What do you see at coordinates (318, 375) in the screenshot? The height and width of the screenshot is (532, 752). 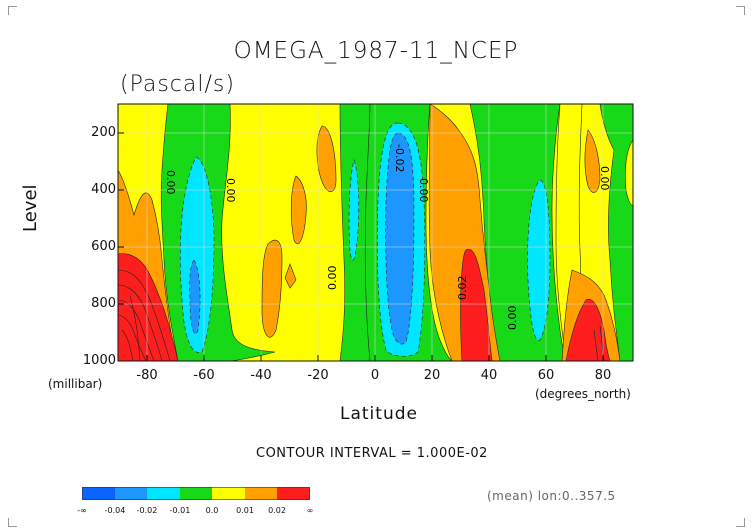 I see `x-tick-label: -20` at bounding box center [318, 375].